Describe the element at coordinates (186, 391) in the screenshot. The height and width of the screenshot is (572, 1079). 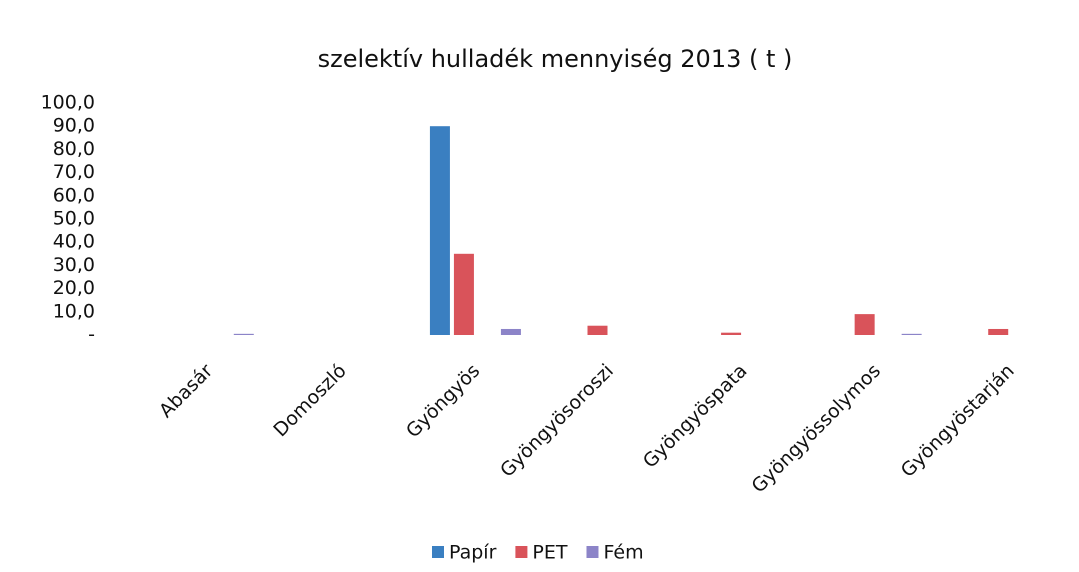
I see `x-tick-label: Abasár` at that location.